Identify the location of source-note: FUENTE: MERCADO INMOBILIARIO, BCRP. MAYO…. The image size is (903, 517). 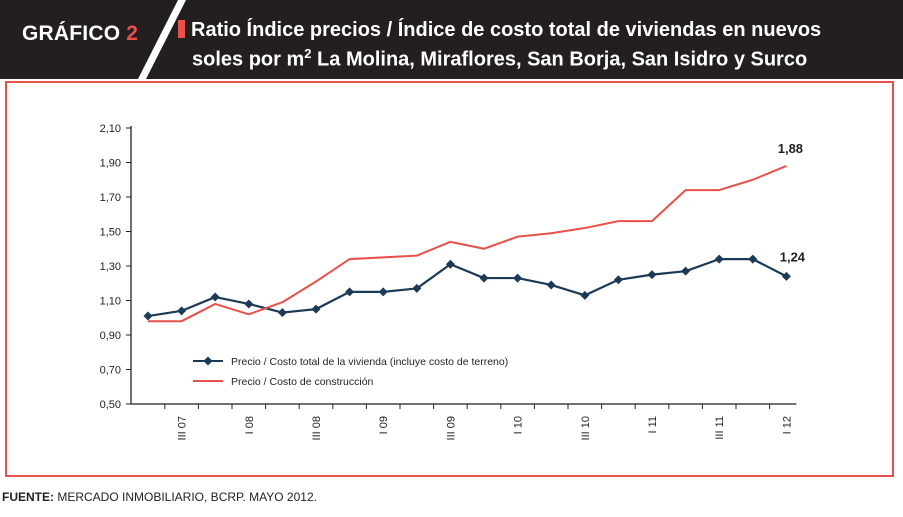
(159, 497).